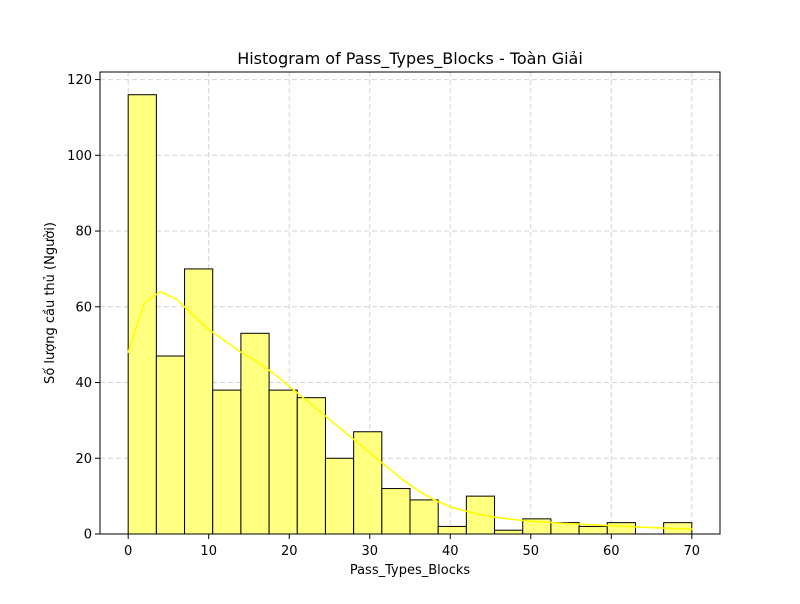 Image resolution: width=800 pixels, height=604 pixels. What do you see at coordinates (79, 156) in the screenshot?
I see `y-tick-label: 100` at bounding box center [79, 156].